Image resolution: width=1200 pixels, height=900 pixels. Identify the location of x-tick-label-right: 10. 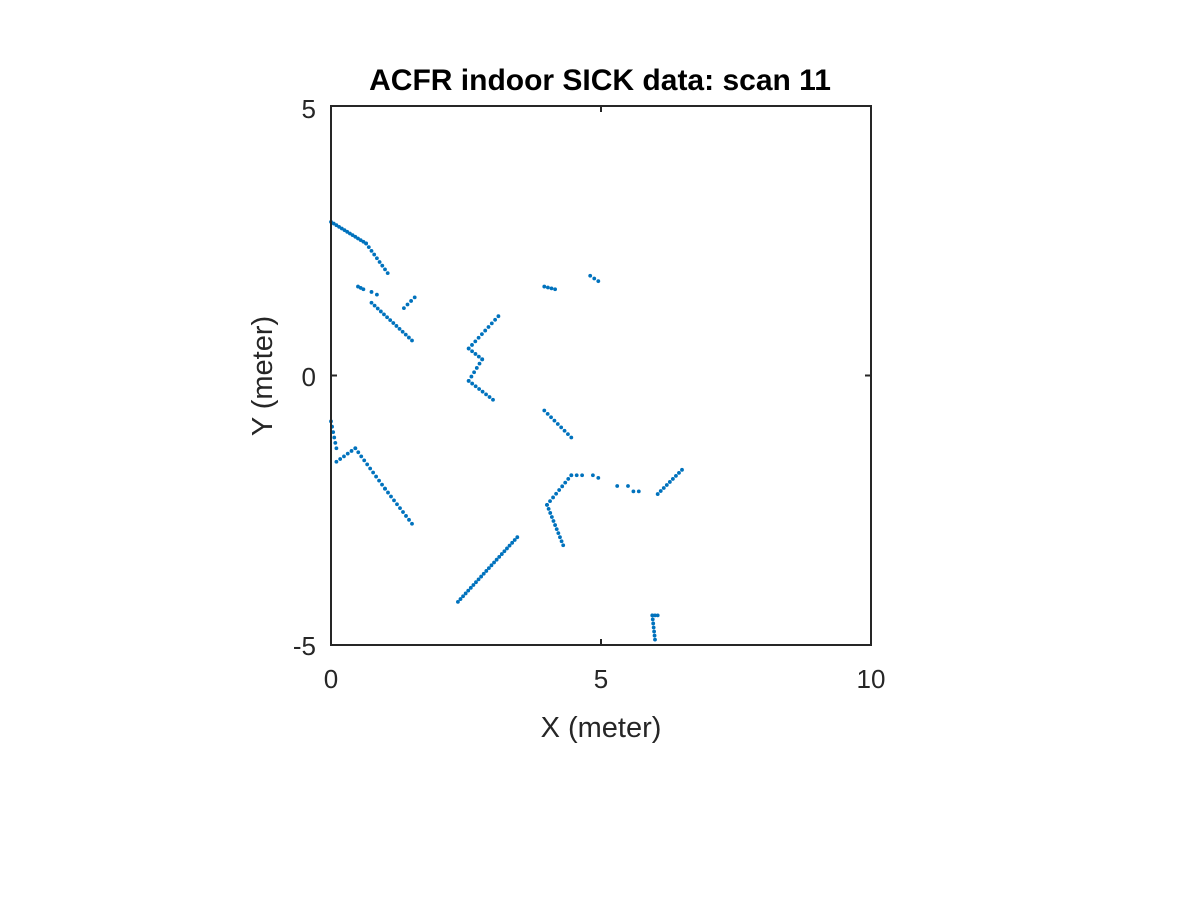
(871, 679).